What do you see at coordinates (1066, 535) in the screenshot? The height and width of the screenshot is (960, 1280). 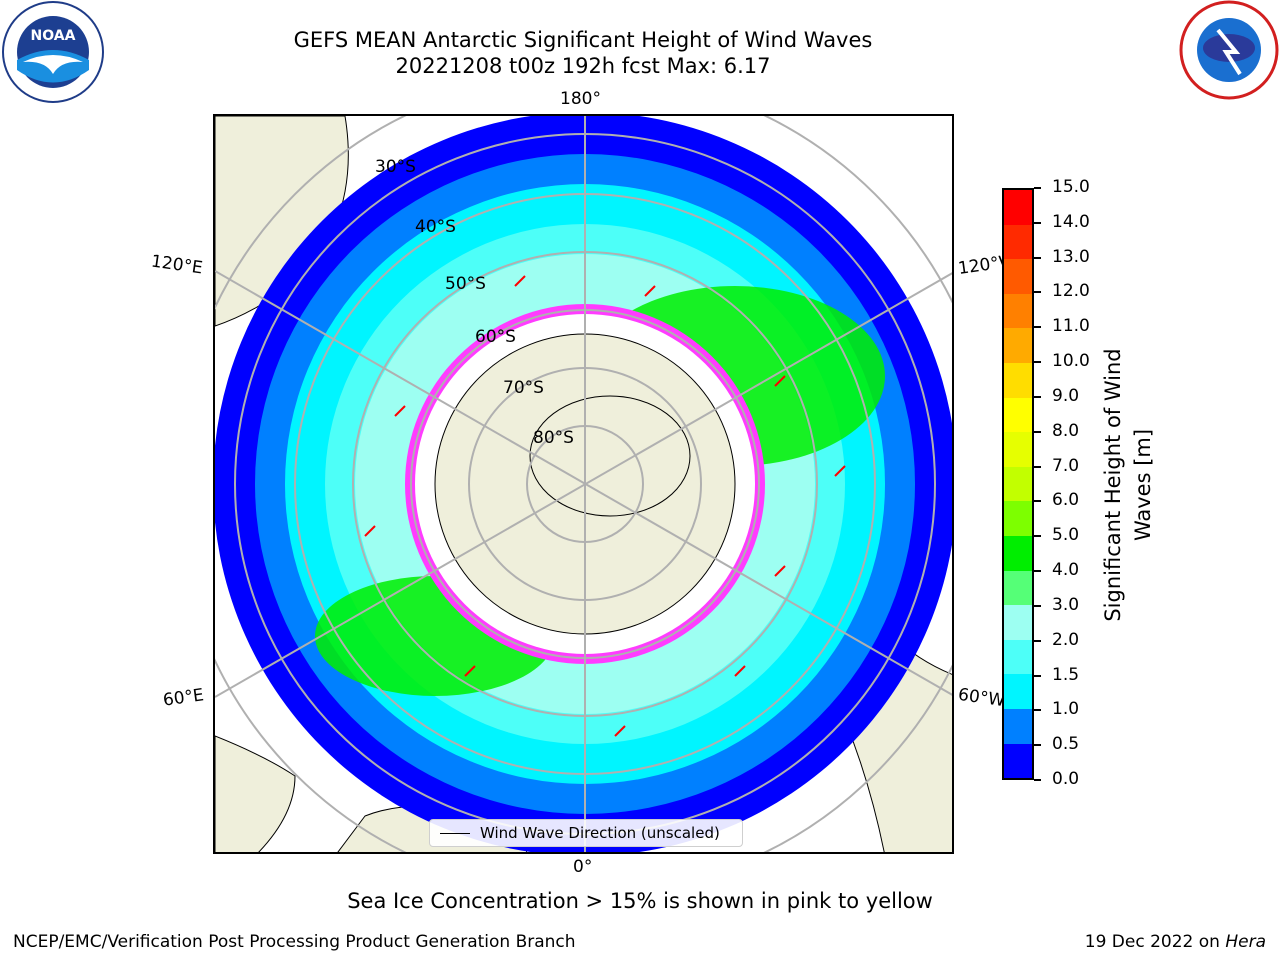 I see `colorbar-tick-label: 5.0` at bounding box center [1066, 535].